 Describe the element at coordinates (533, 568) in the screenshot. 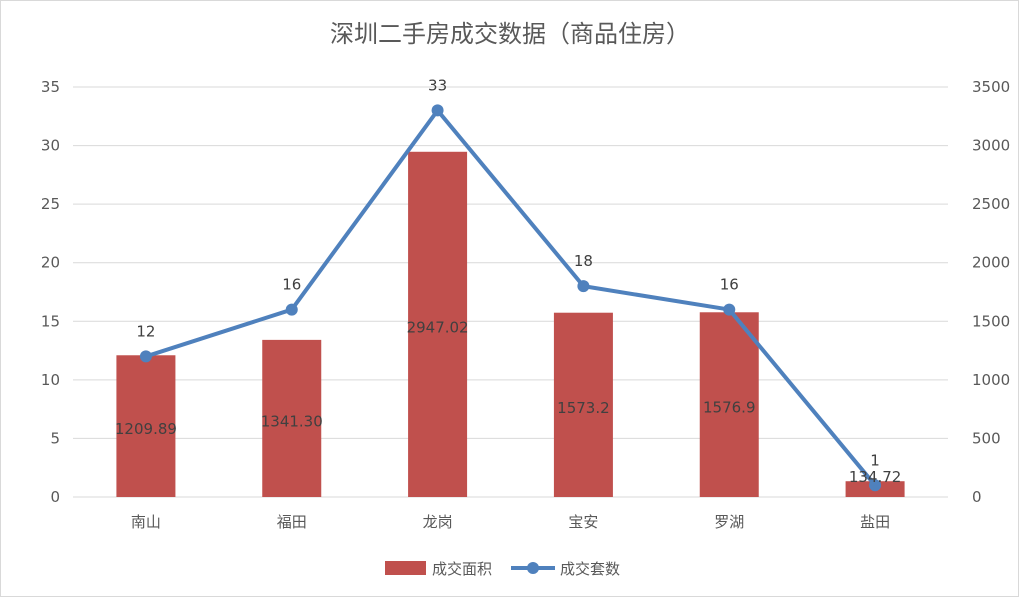

I see `legend-line-marker` at that location.